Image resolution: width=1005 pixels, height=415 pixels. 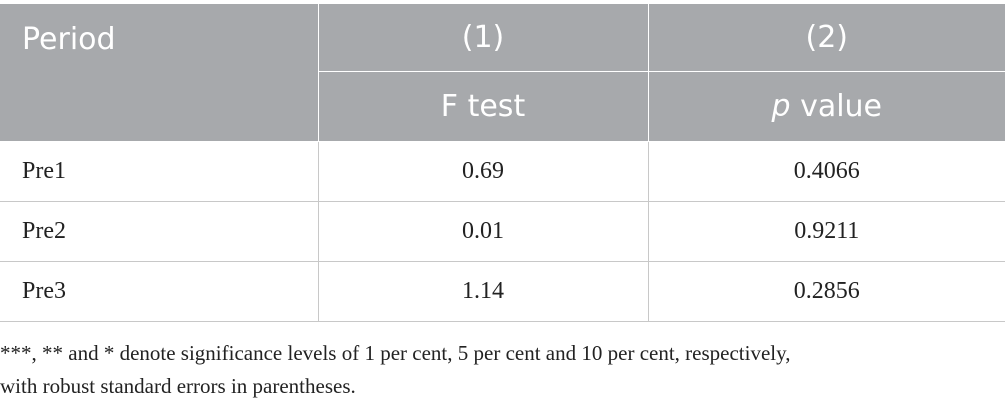 What do you see at coordinates (826, 171) in the screenshot?
I see `p-value-cell: 0.4066` at bounding box center [826, 171].